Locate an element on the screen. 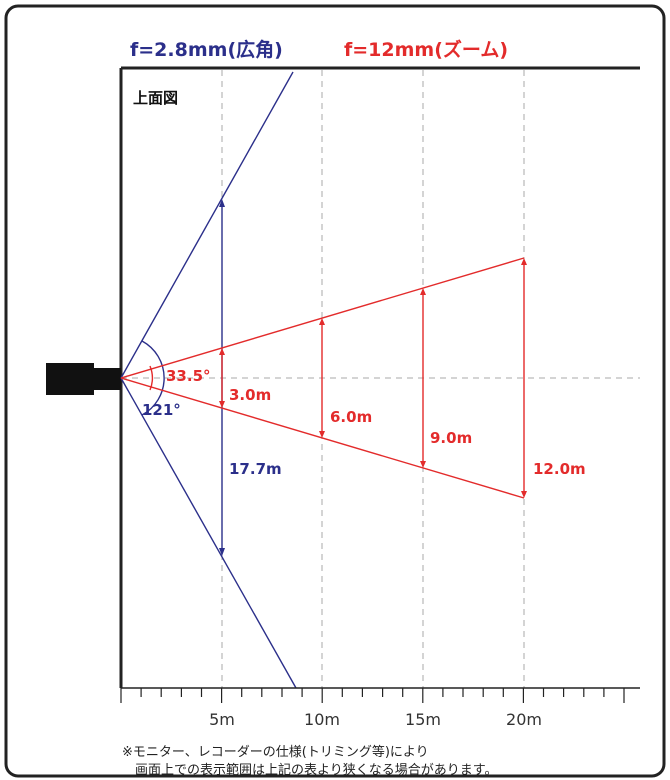 This screenshot has height=780, width=670. x-tick-label-10m: 10m is located at coordinates (322, 719).